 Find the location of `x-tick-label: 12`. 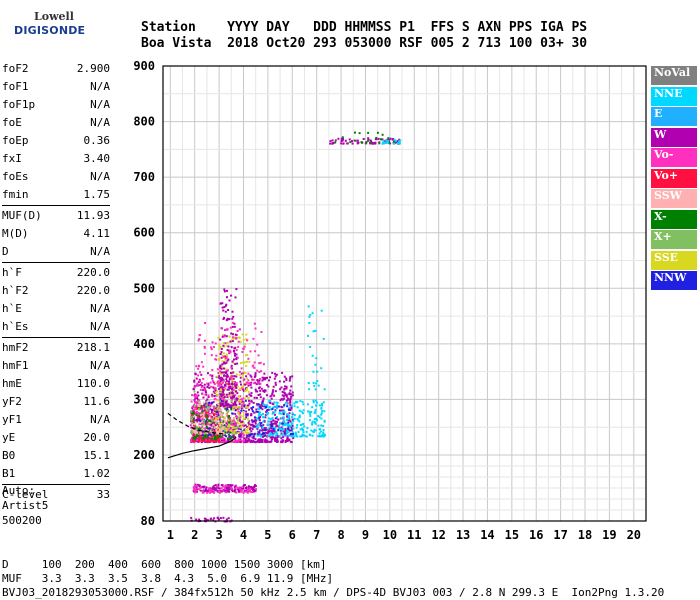

x-tick-label: 12 is located at coordinates (438, 535).